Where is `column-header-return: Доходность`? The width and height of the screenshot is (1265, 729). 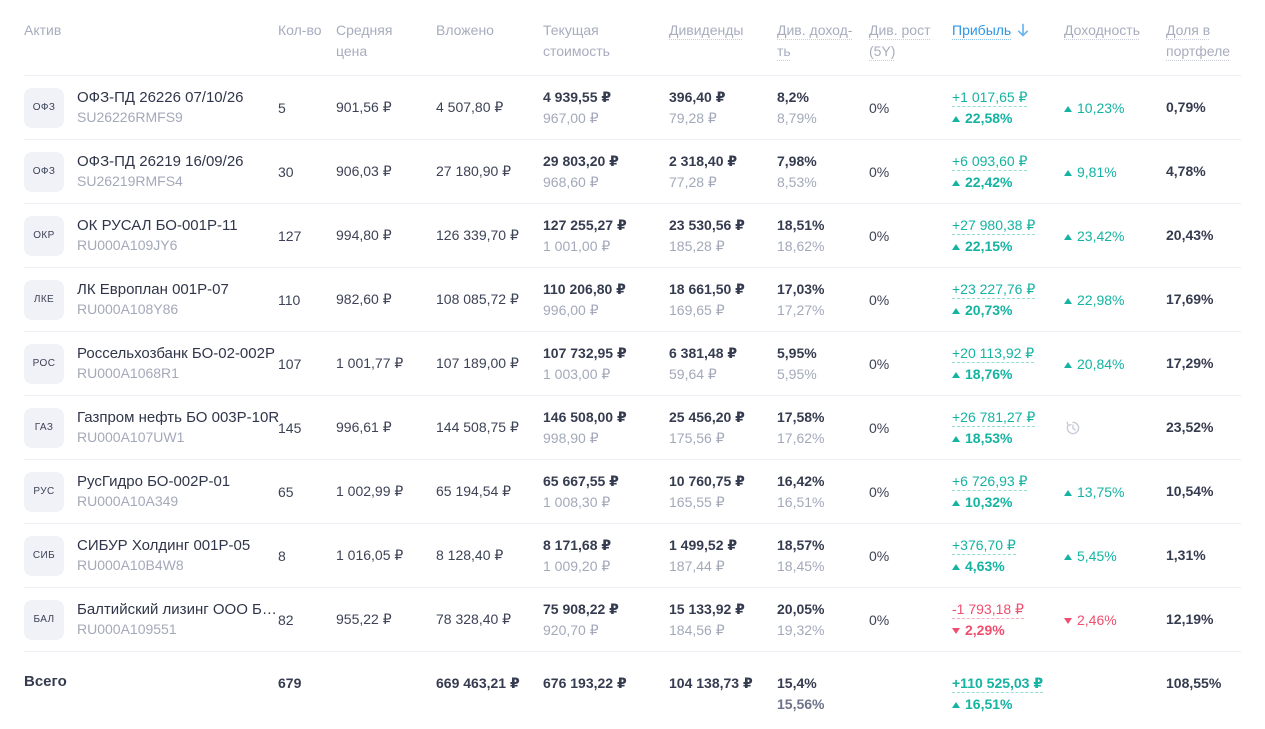
column-header-return: Доходность is located at coordinates (1102, 30).